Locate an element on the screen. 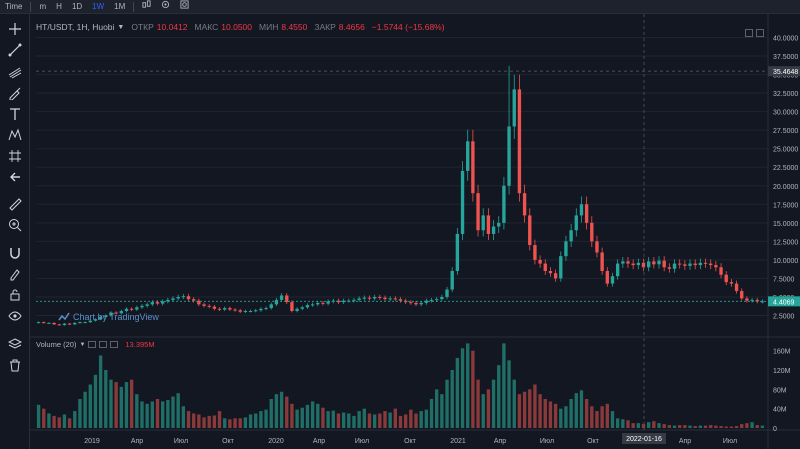 The height and width of the screenshot is (449, 800). layers-icon is located at coordinates (15, 344).